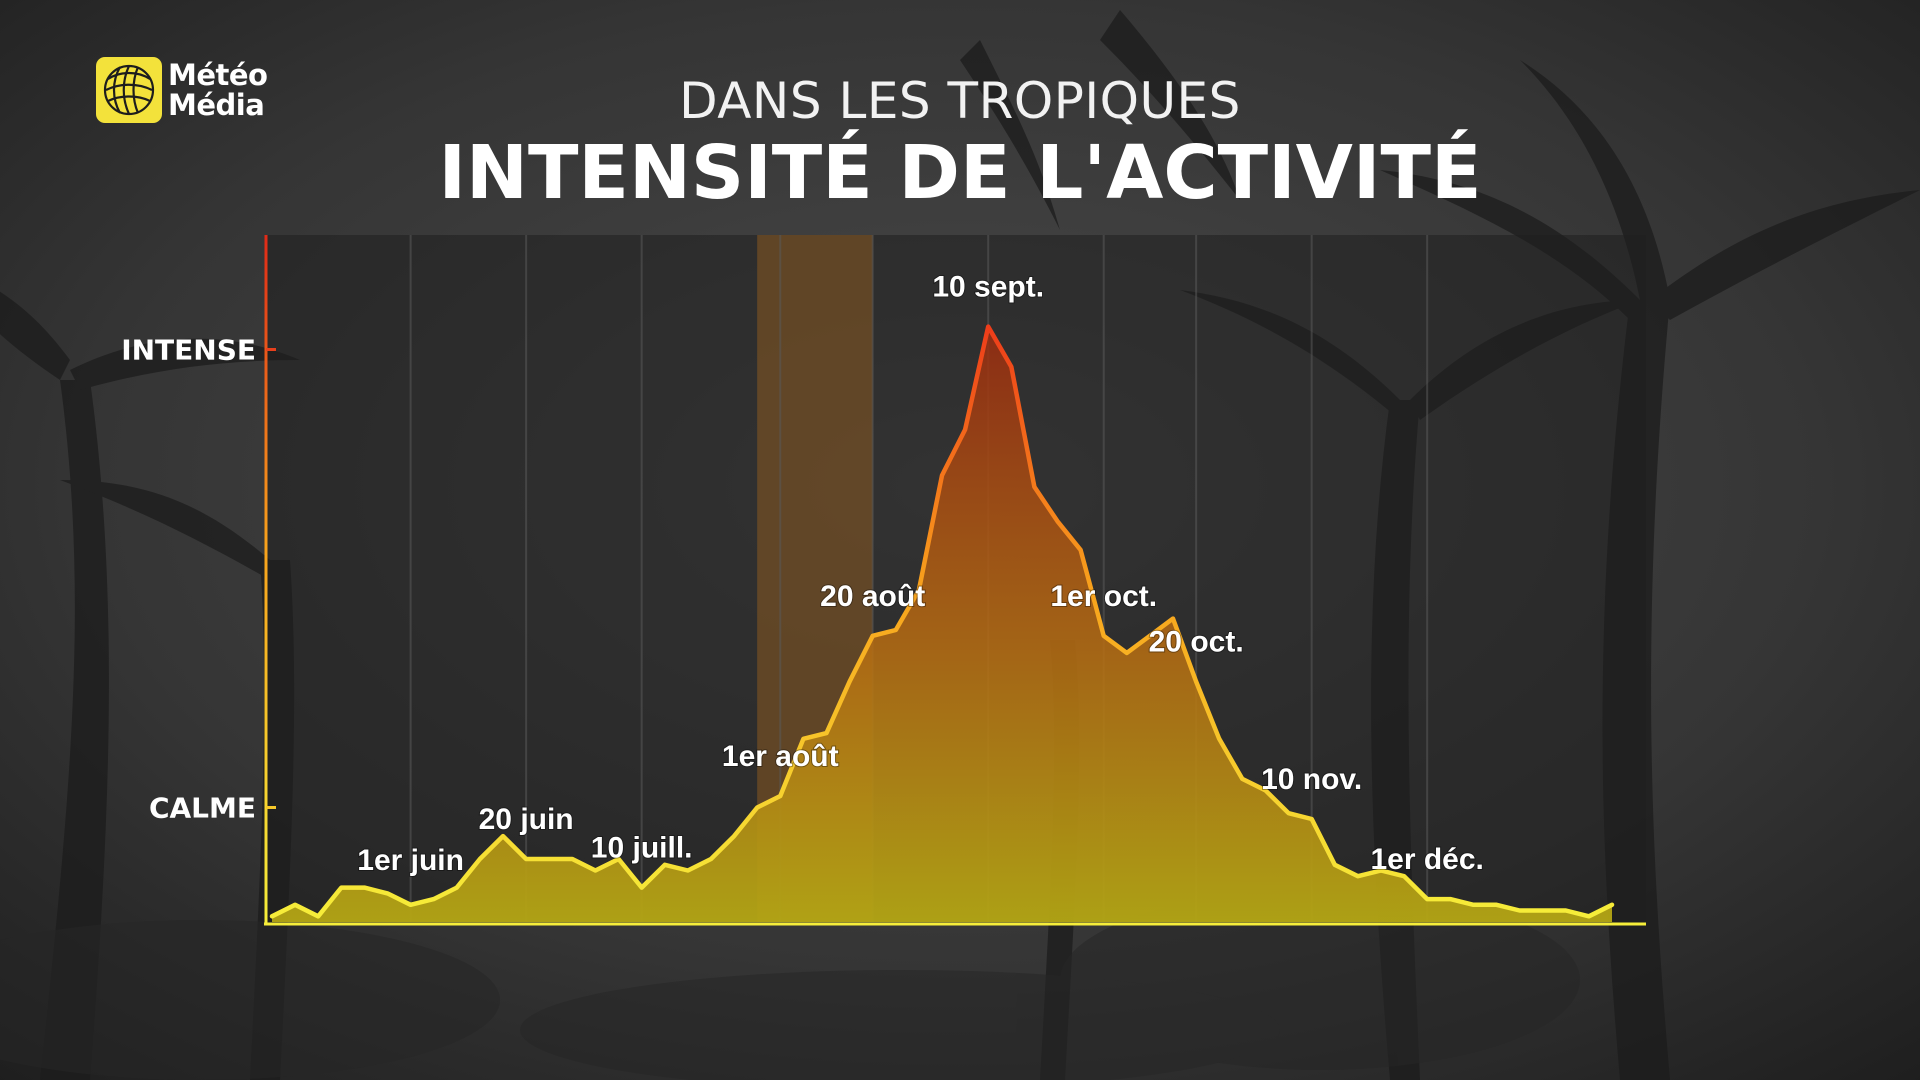 The width and height of the screenshot is (1920, 1080). Describe the element at coordinates (960, 101) in the screenshot. I see `chart-subtitle: DANS LES TROPIQUES` at that location.